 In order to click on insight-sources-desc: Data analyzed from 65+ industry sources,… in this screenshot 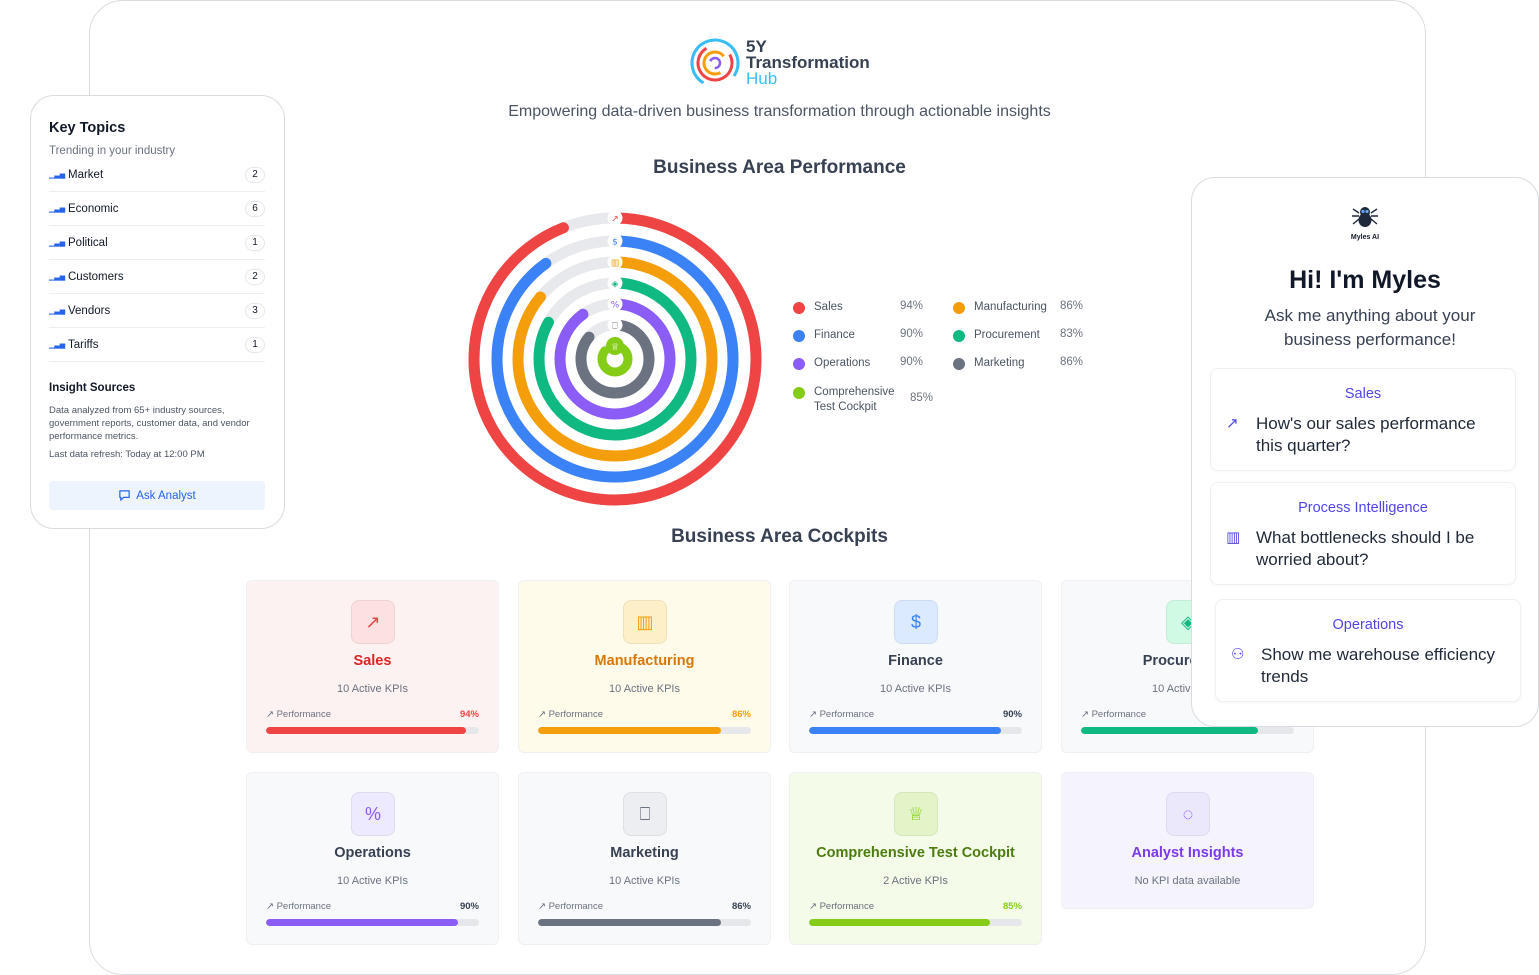, I will do `click(149, 423)`.